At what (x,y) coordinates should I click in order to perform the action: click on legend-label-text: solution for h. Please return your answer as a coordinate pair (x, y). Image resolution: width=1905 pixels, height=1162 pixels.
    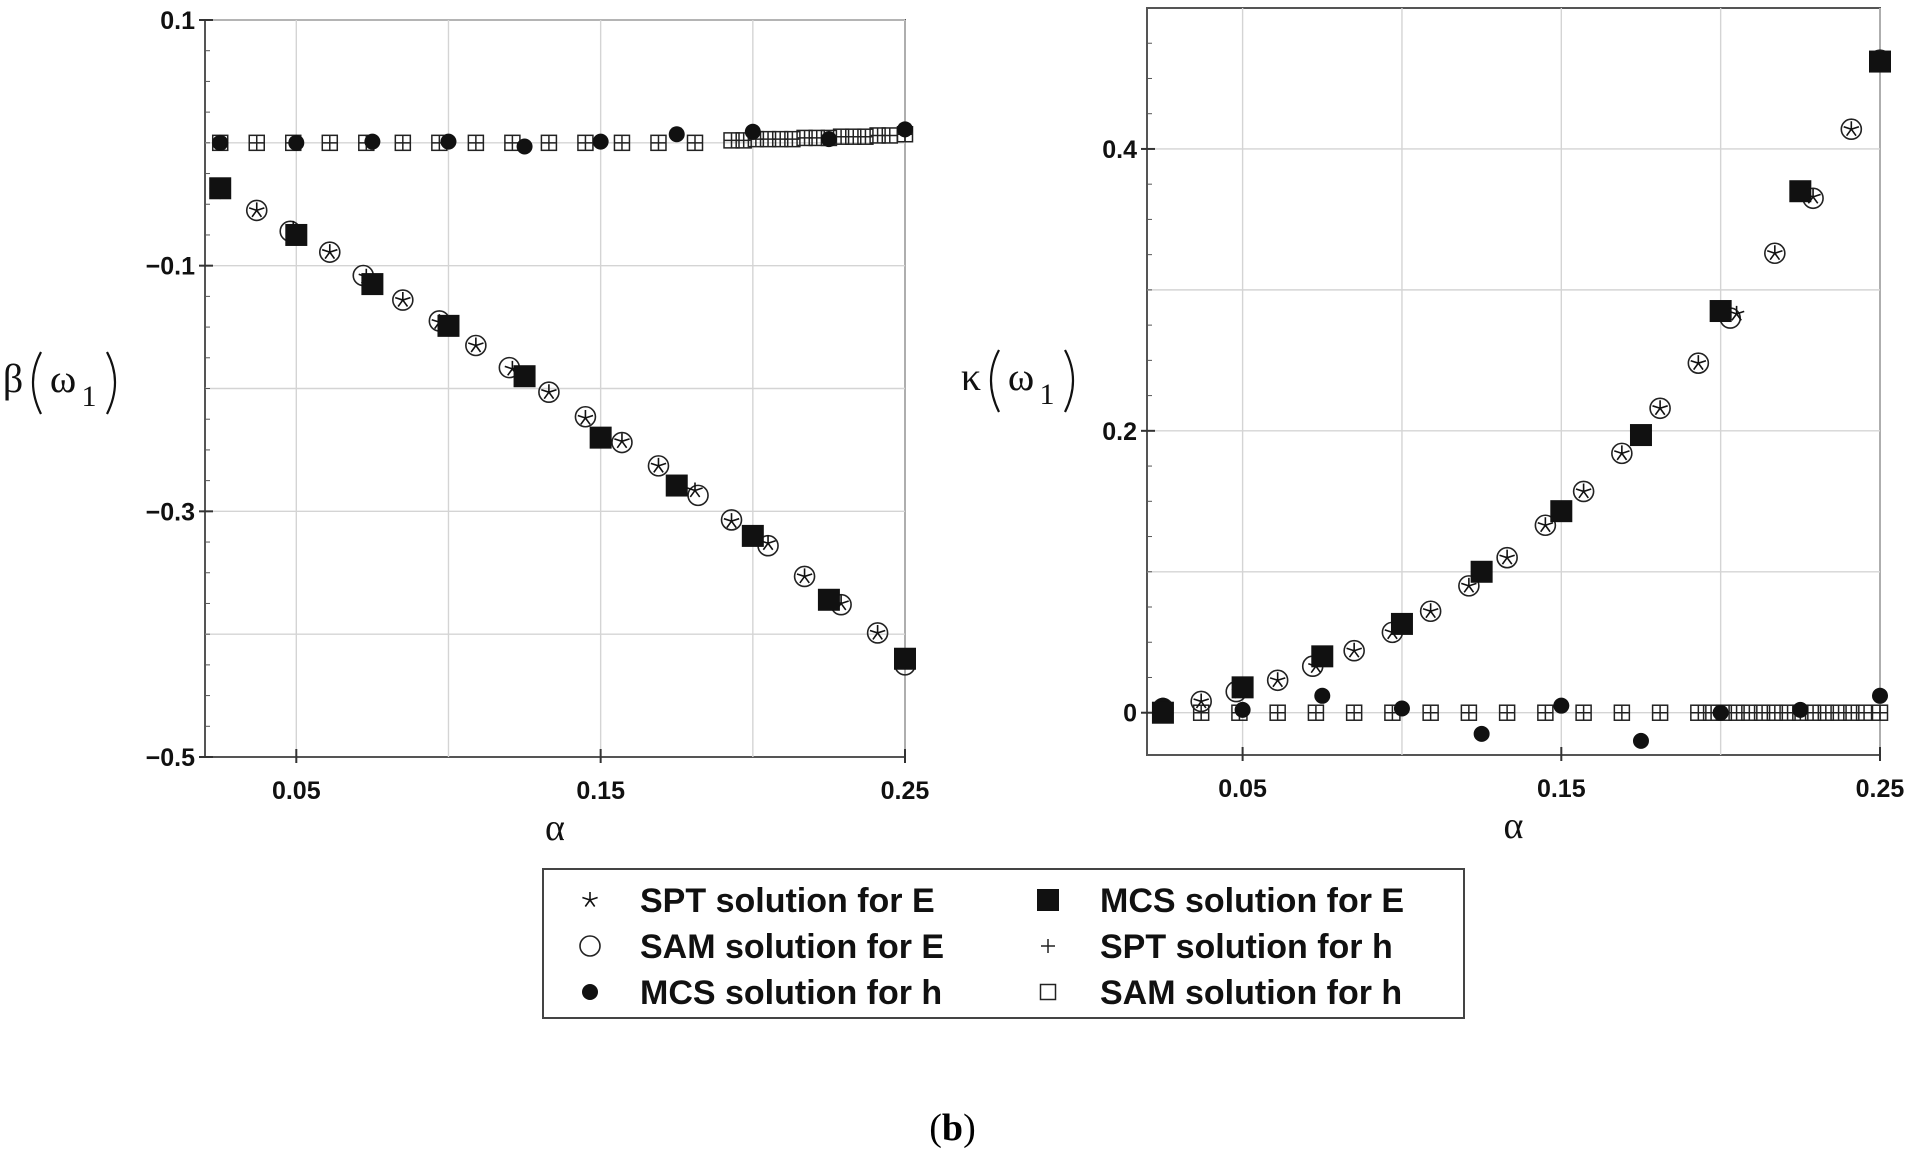
    Looking at the image, I should click on (1279, 947).